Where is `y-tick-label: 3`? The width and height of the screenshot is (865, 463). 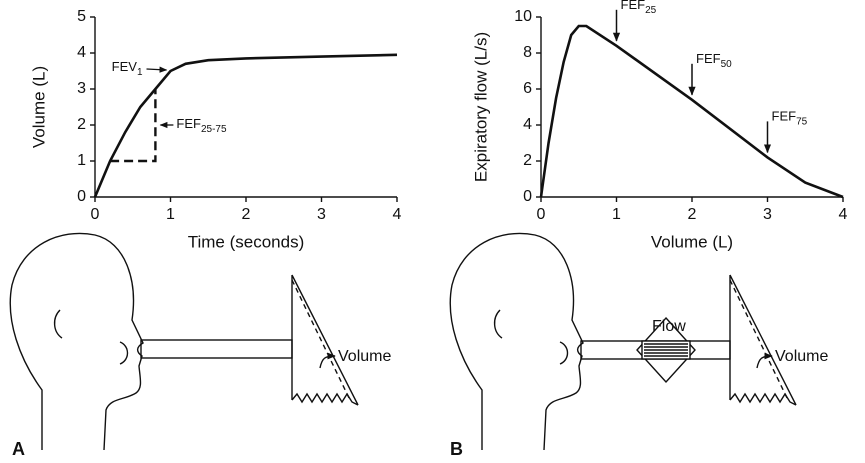
y-tick-label: 3 is located at coordinates (81, 88).